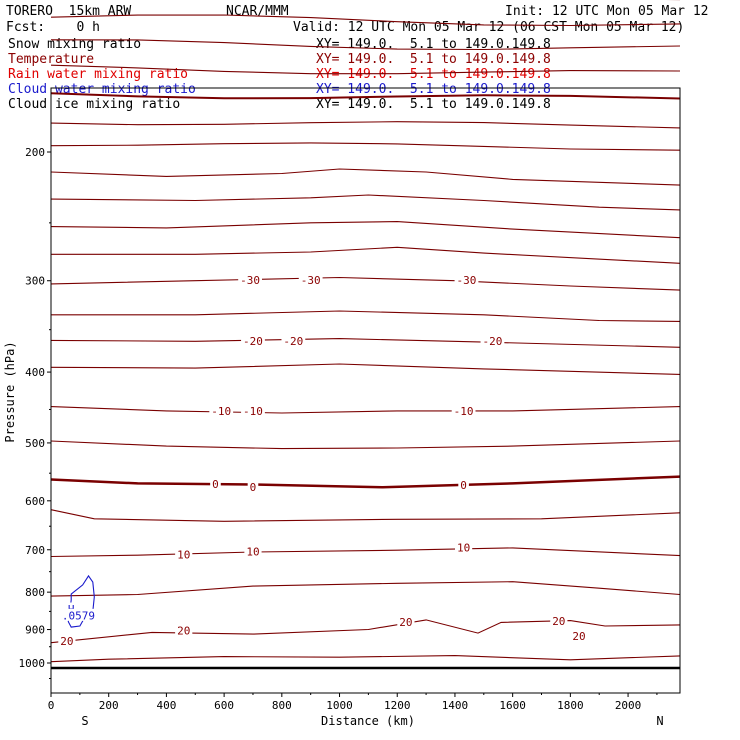  What do you see at coordinates (166, 705) in the screenshot?
I see `x-tick-label: 400` at bounding box center [166, 705].